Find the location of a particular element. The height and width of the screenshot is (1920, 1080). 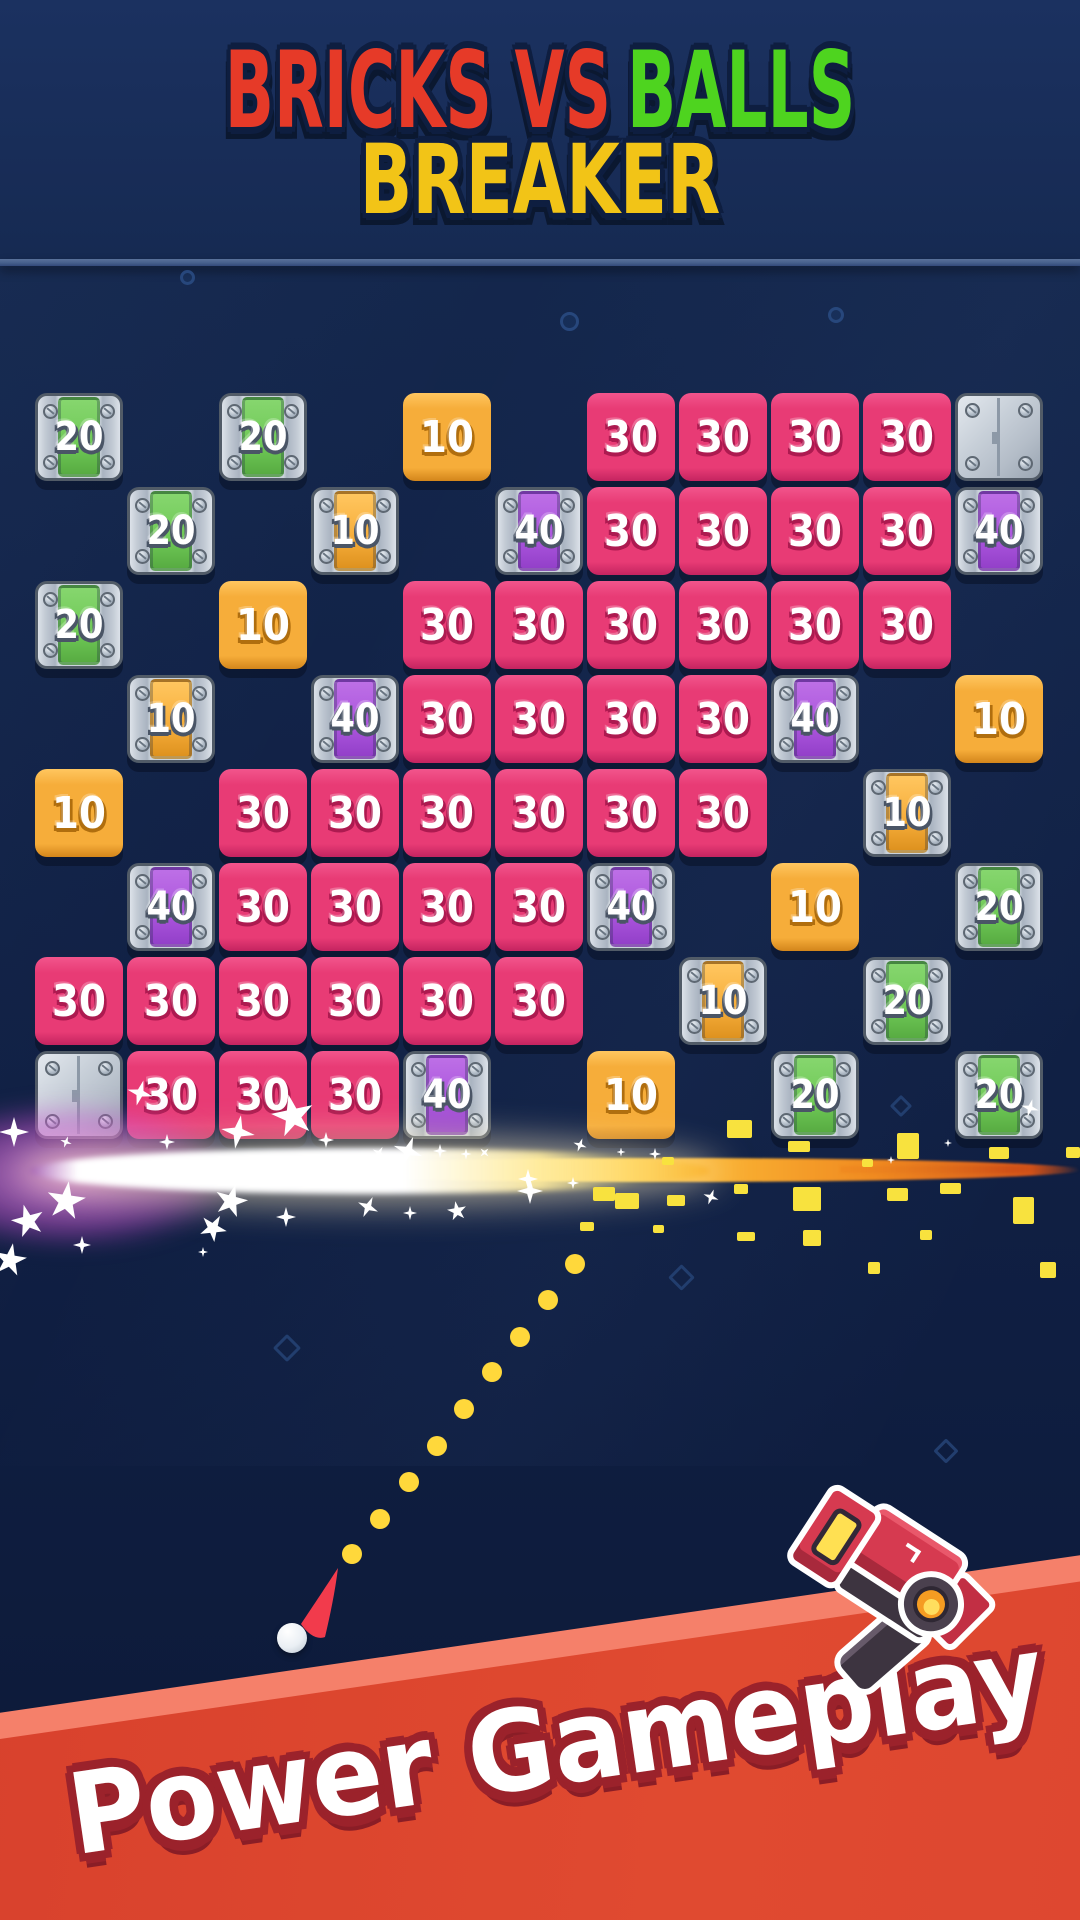

ball is located at coordinates (292, 1638).